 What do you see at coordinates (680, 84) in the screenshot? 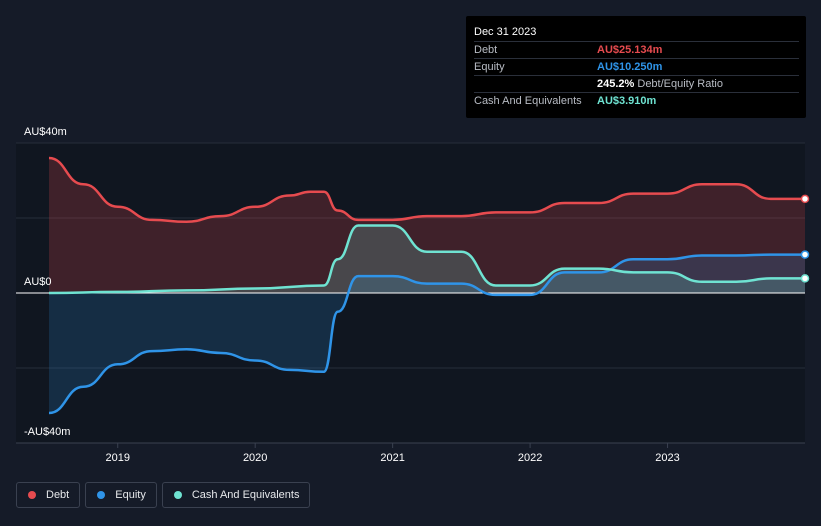
I see `tooltip-ratio-suffix: Debt/Equity Ratio` at bounding box center [680, 84].